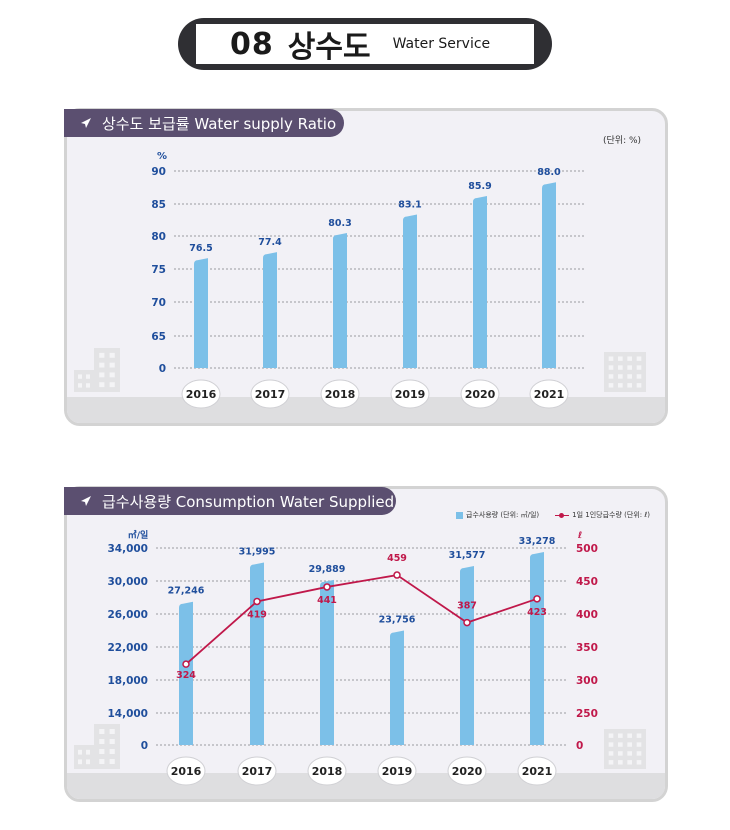  What do you see at coordinates (459, 515) in the screenshot?
I see `legend-bar-swatch` at bounding box center [459, 515].